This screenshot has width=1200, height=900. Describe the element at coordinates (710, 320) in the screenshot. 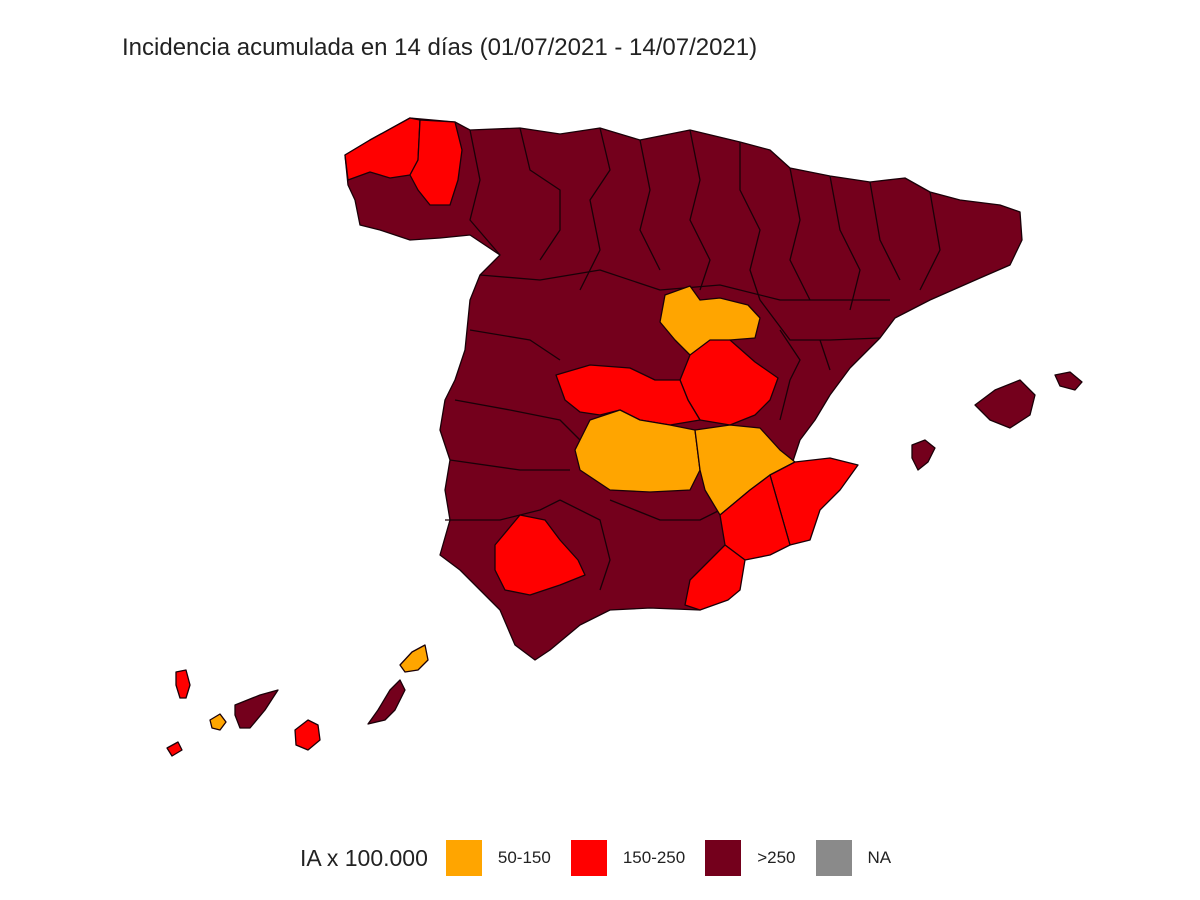

I see `region-guadalajara` at that location.